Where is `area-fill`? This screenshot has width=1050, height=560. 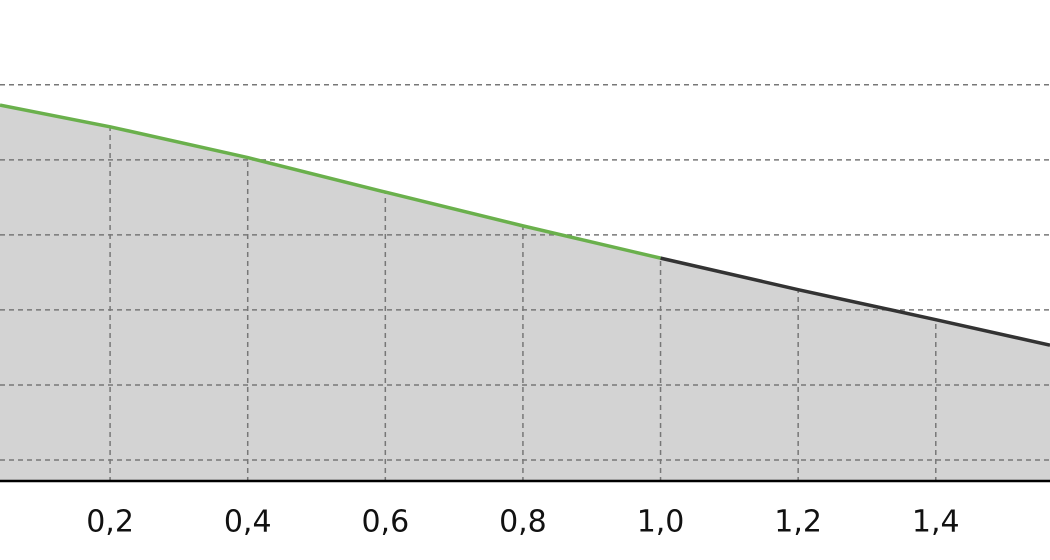
area-fill is located at coordinates (855, 369).